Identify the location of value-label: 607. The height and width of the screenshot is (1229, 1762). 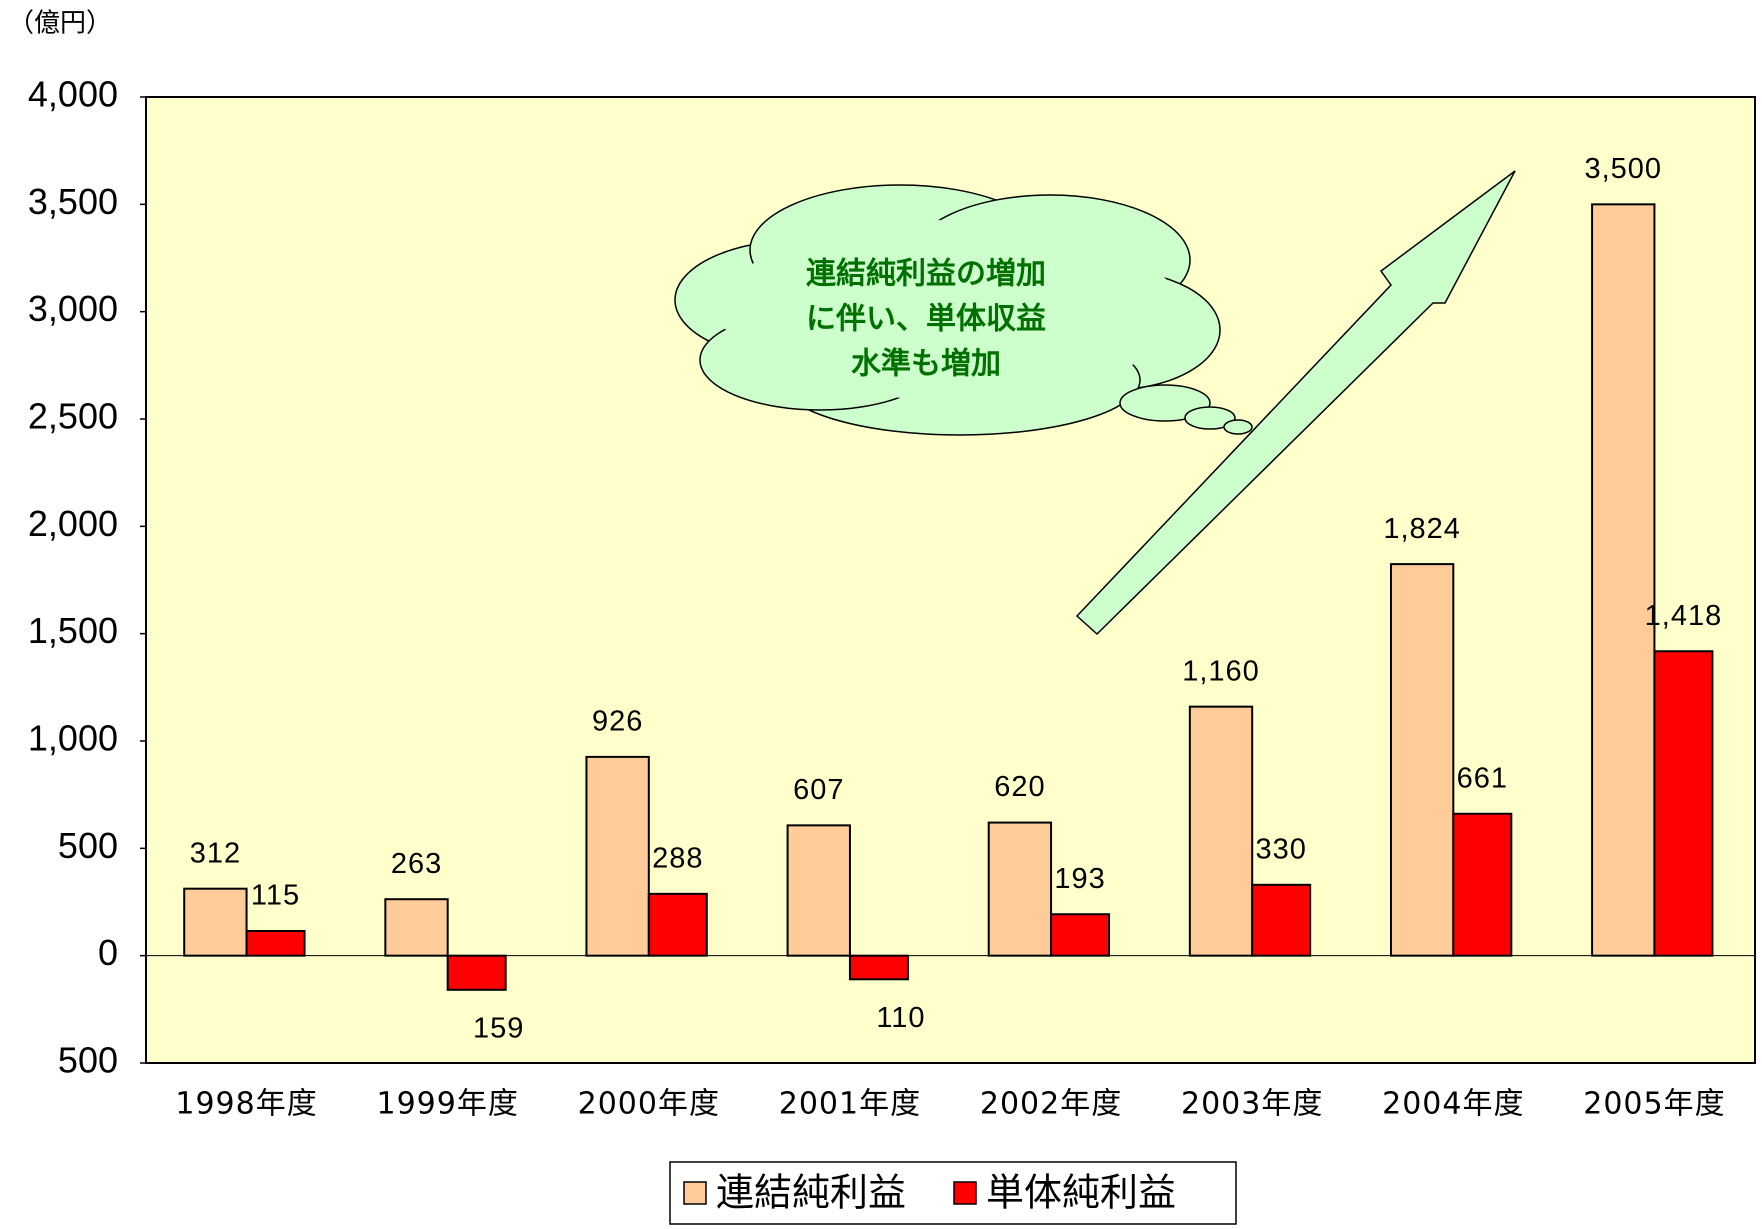
(818, 790).